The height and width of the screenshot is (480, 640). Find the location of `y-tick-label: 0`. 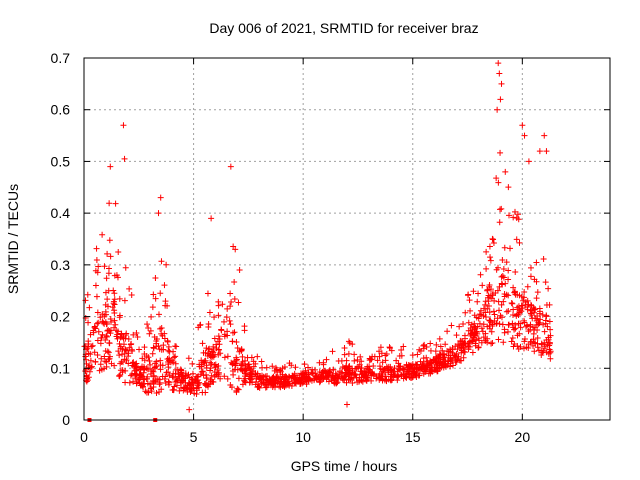

y-tick-label: 0 is located at coordinates (66, 420).